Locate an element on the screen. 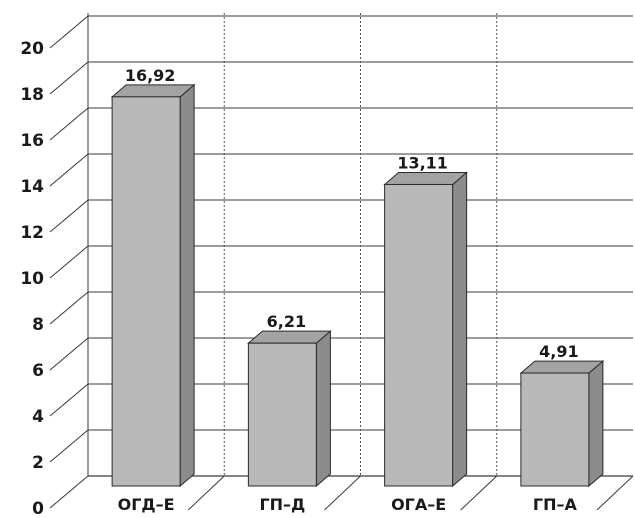 Image resolution: width=635 pixels, height=518 pixels. x-tick-label: ГП–А is located at coordinates (555, 504).